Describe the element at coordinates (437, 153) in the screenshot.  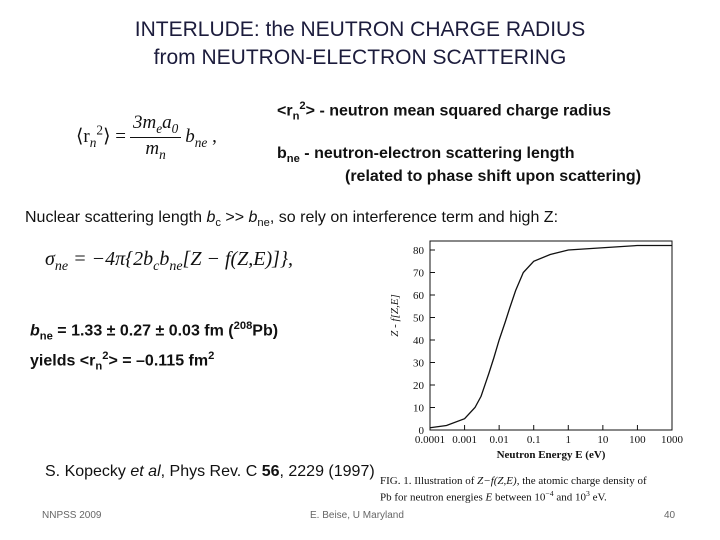
I see `text-segment: - neutron-electron scattering length` at that location.